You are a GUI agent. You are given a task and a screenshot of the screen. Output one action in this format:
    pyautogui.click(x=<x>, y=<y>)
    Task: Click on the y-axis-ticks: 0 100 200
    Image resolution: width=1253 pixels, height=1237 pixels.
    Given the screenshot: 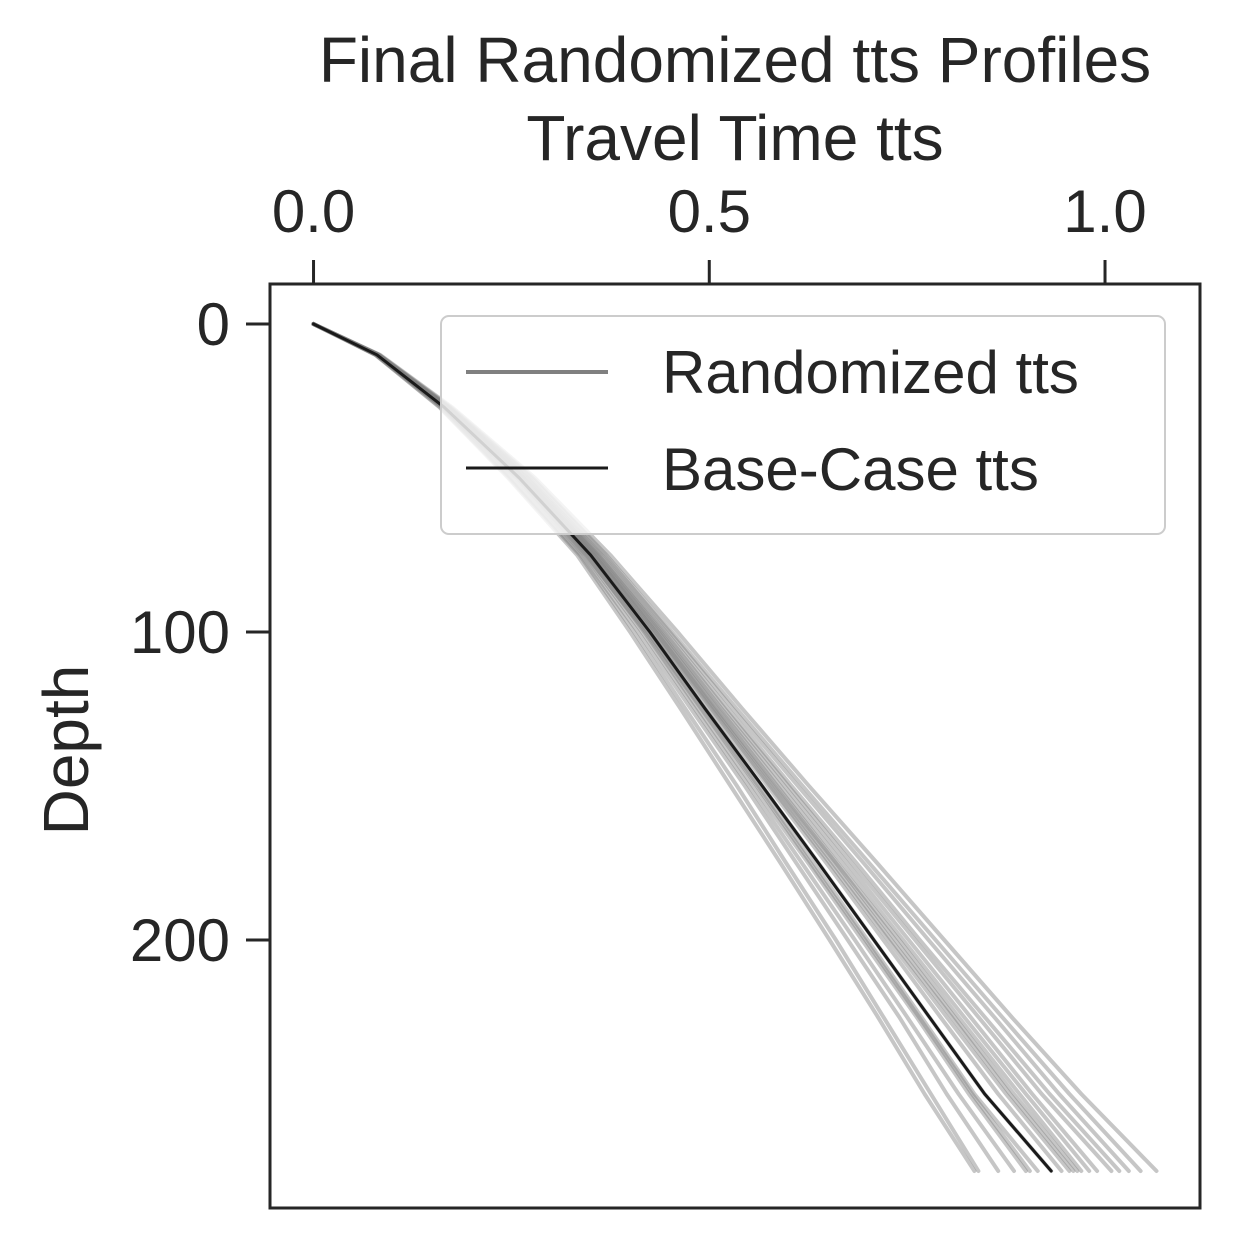 What is the action you would take?
    pyautogui.click(x=200, y=632)
    